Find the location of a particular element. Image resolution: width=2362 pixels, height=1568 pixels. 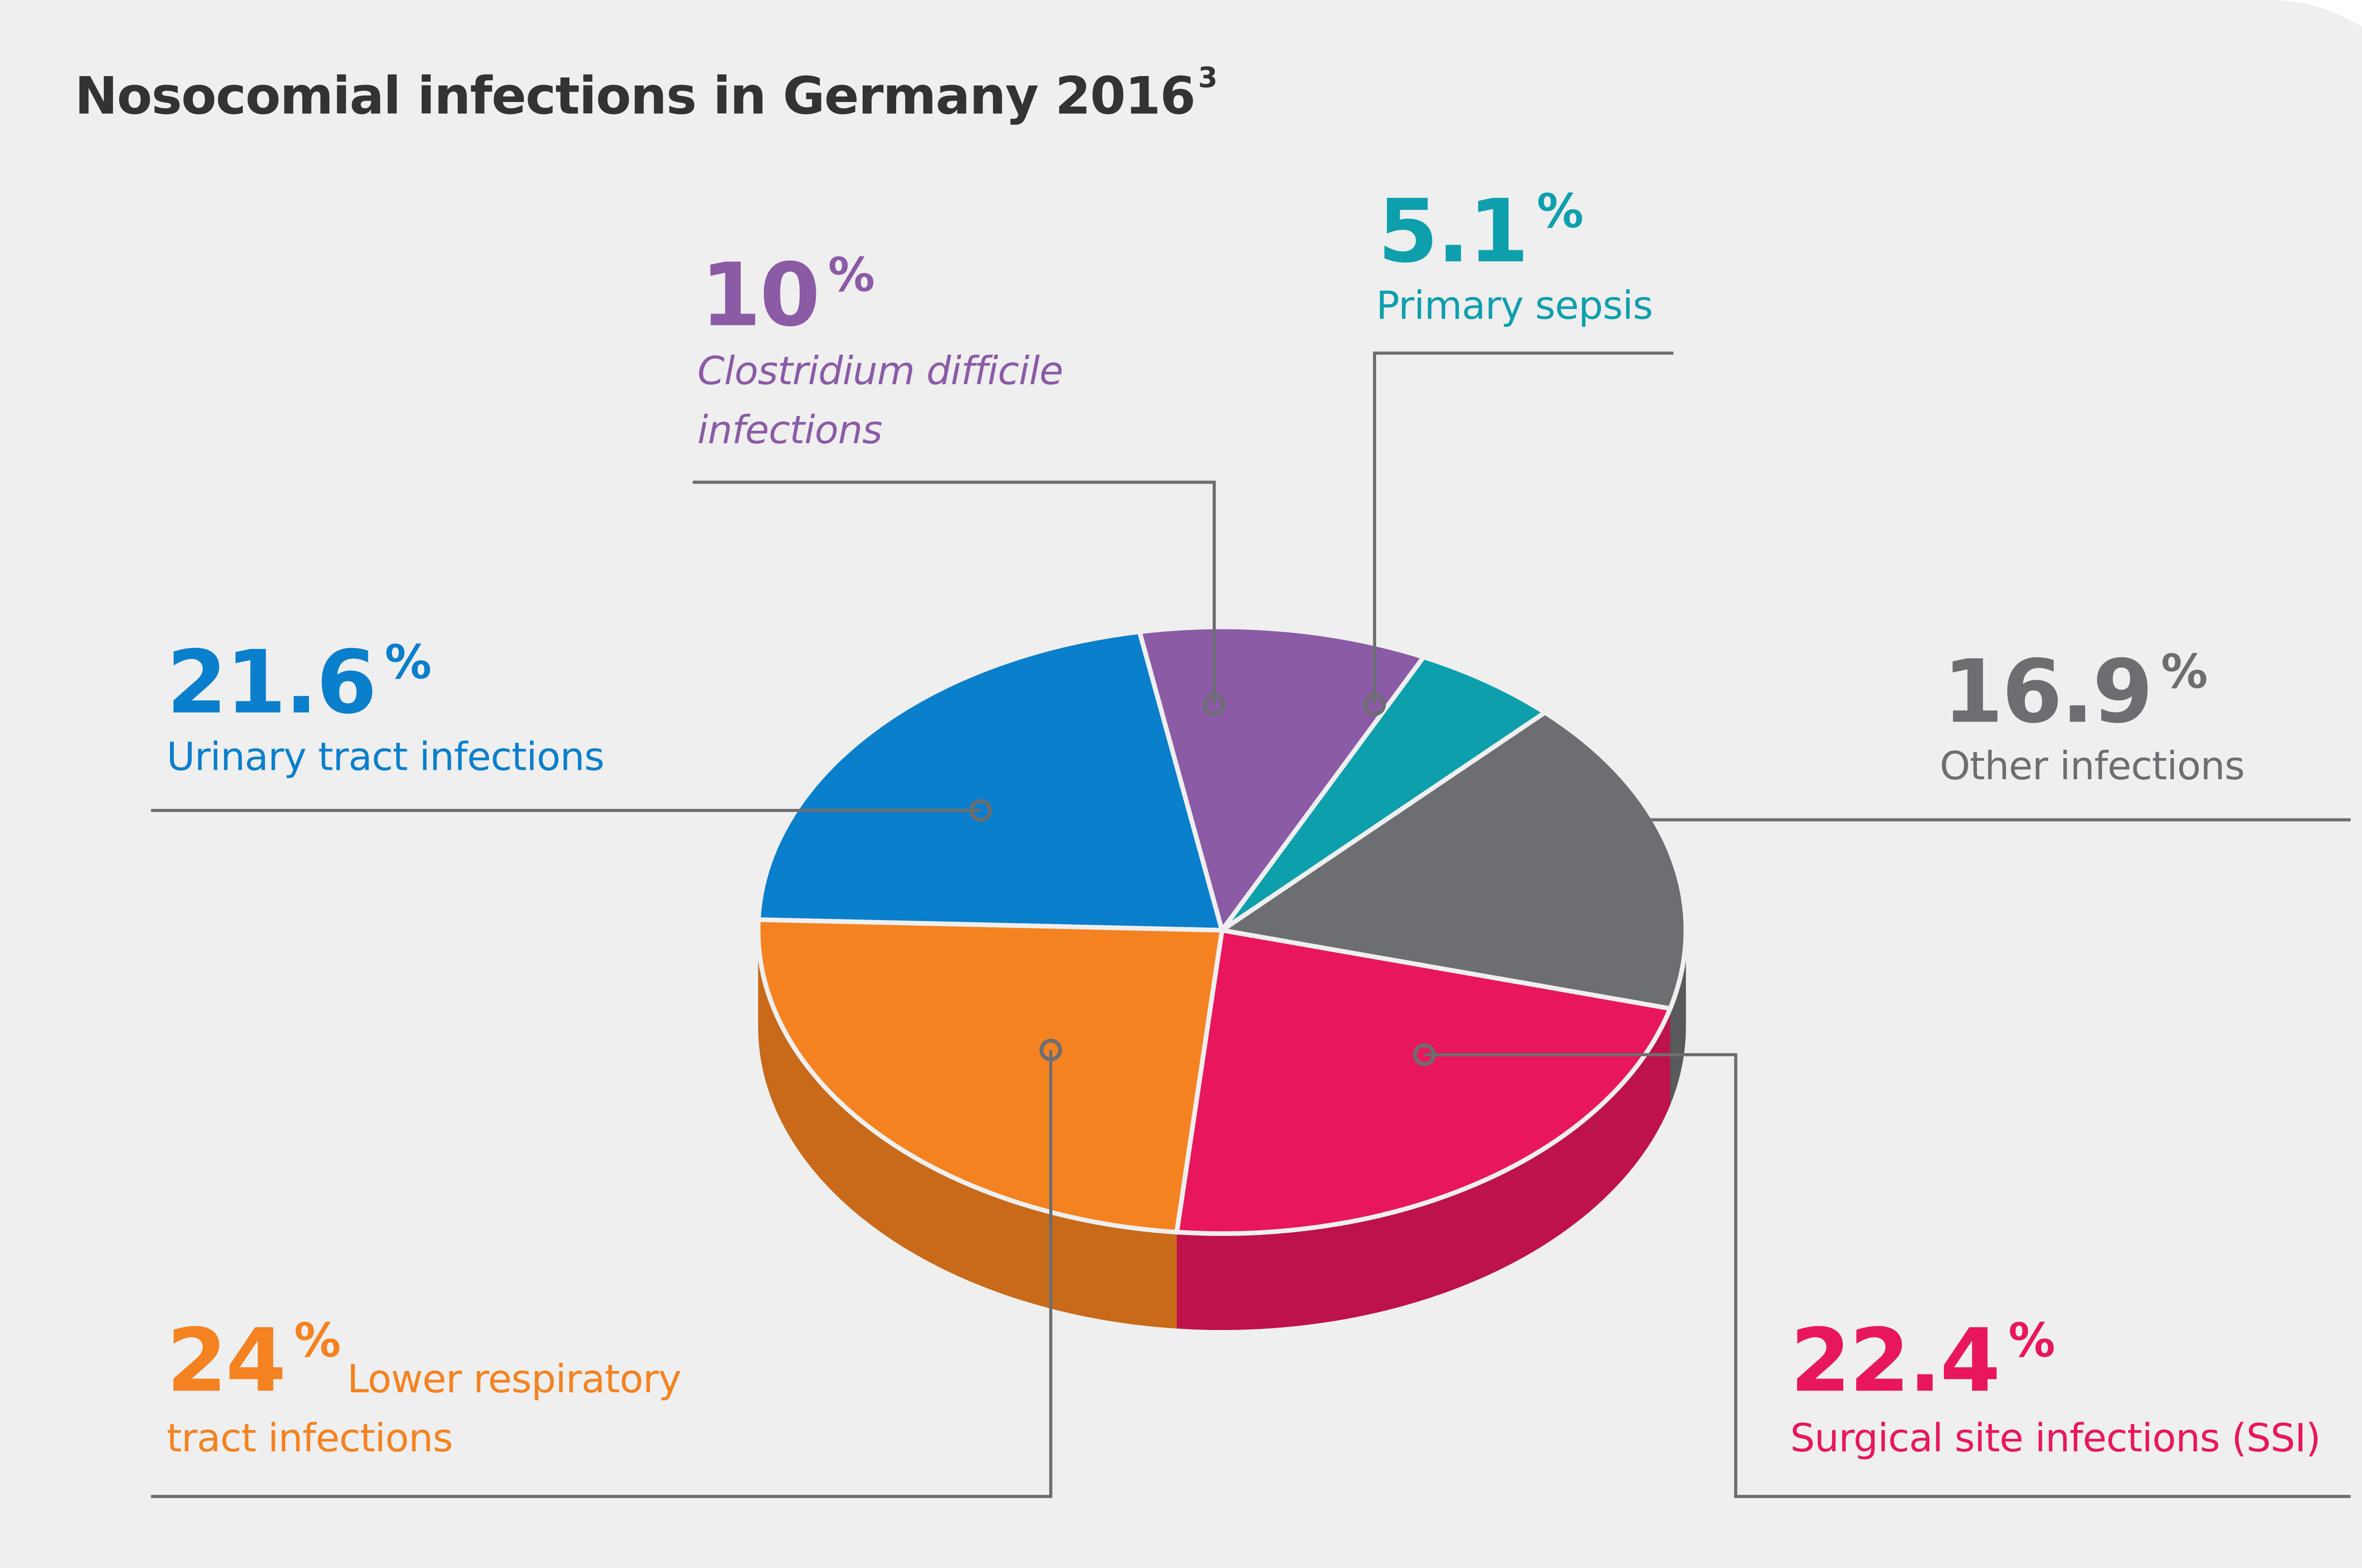

value-label: 21.6% is located at coordinates (300, 684).